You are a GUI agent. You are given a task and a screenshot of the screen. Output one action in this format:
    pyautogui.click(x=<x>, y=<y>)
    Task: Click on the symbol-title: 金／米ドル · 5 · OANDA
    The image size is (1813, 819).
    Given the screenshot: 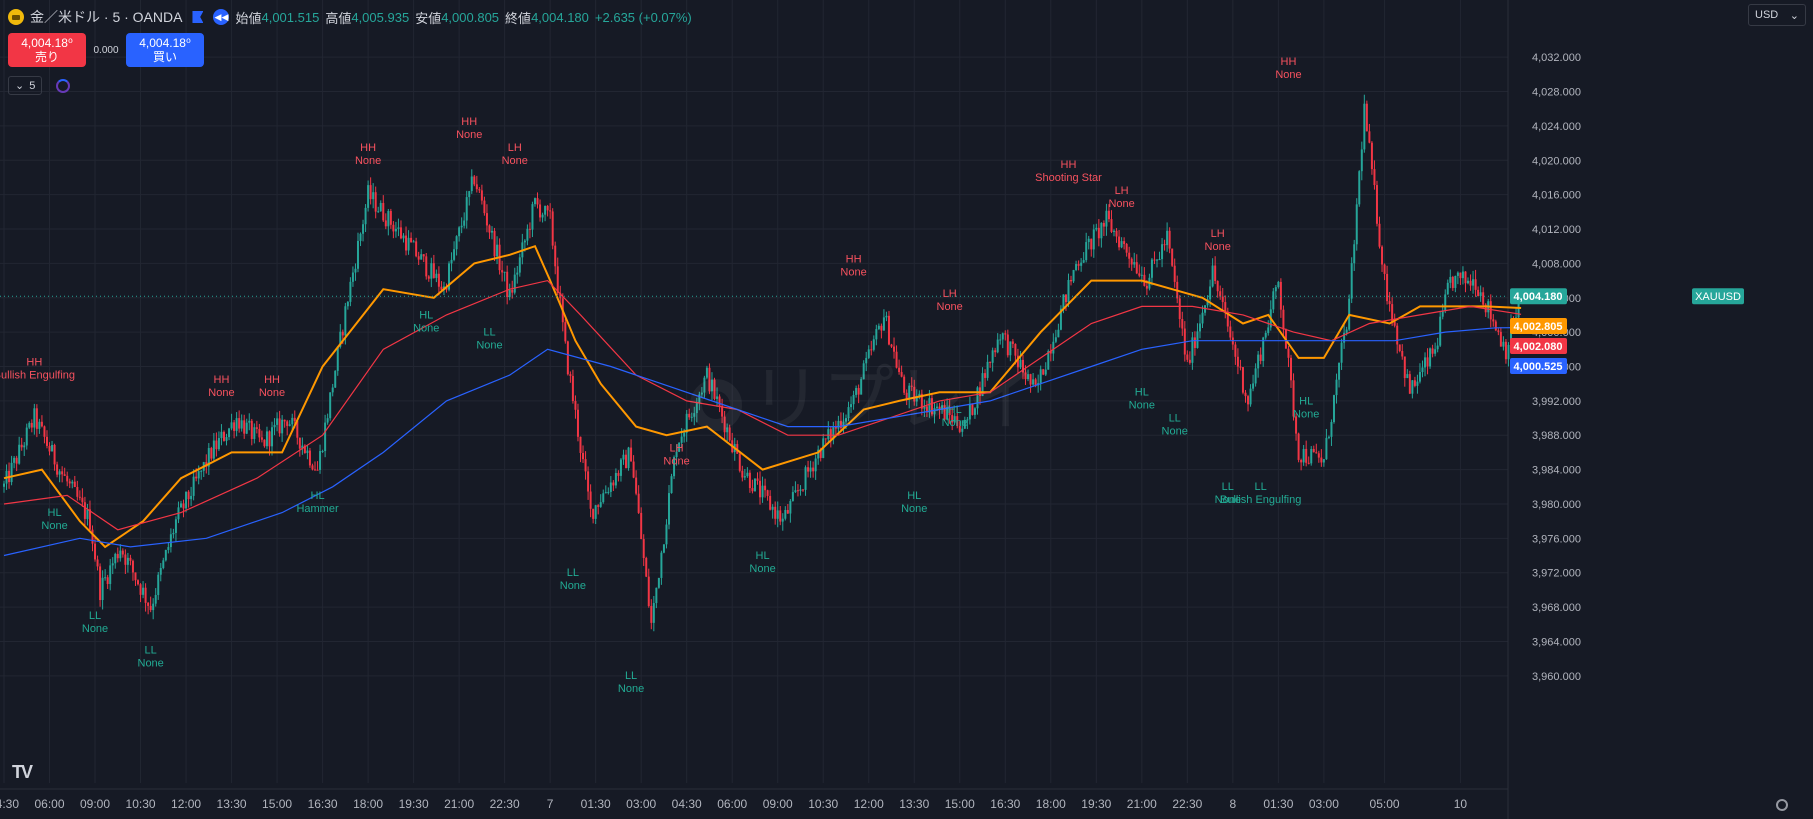 What is the action you would take?
    pyautogui.click(x=106, y=17)
    